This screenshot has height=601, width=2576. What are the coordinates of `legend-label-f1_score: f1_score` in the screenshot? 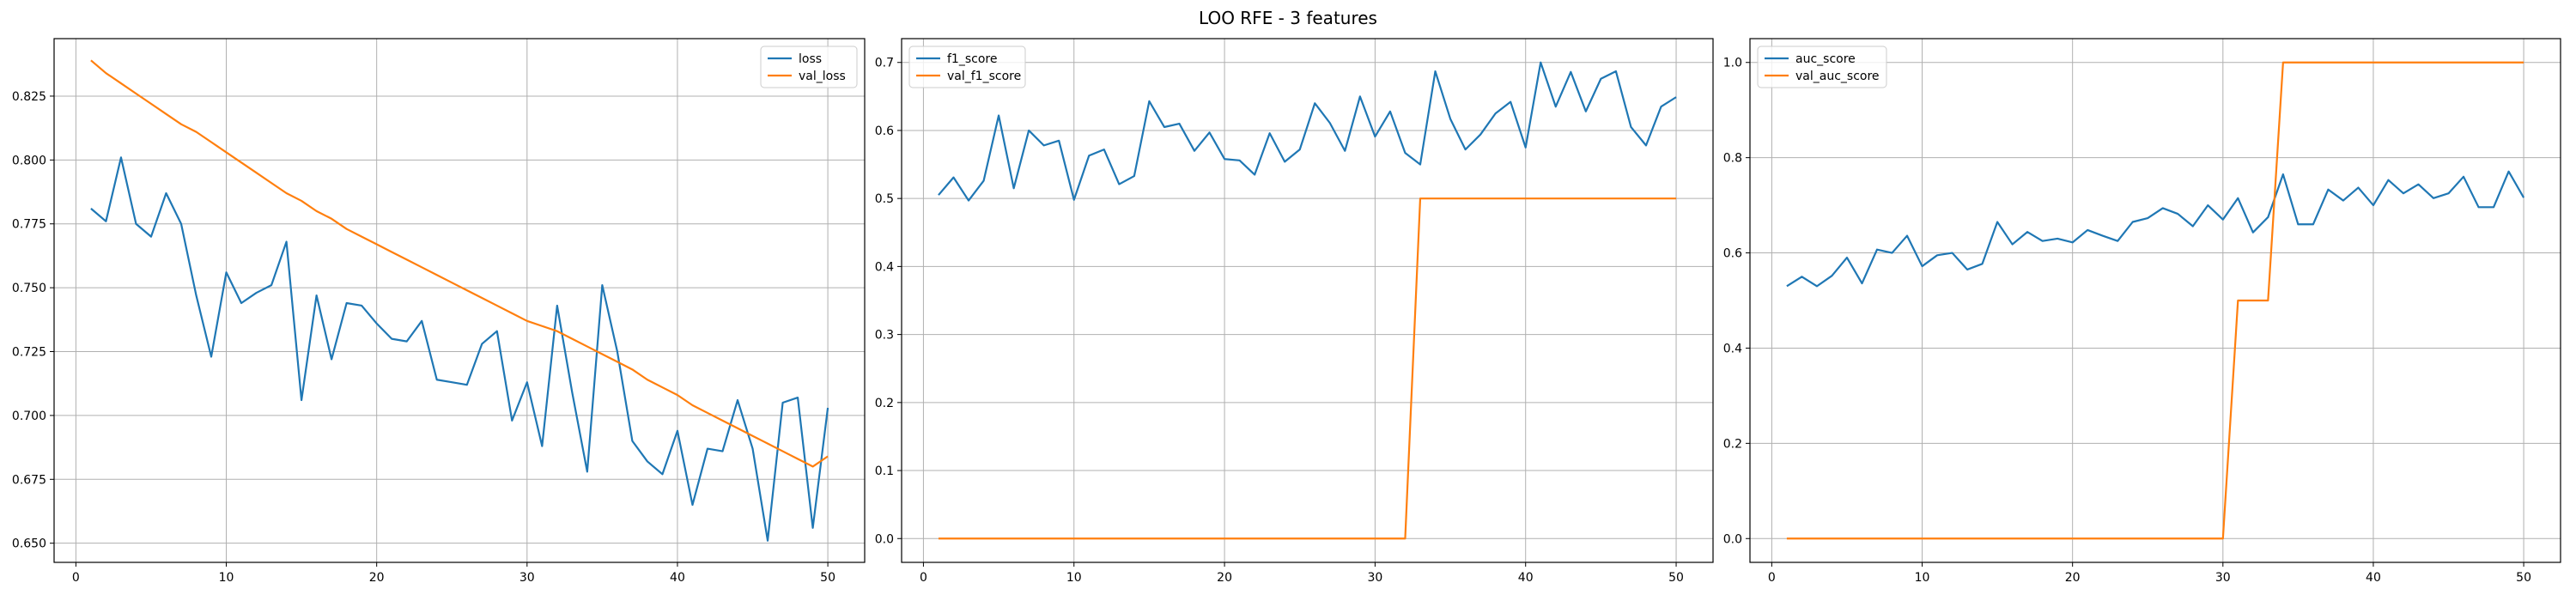 It's located at (972, 59).